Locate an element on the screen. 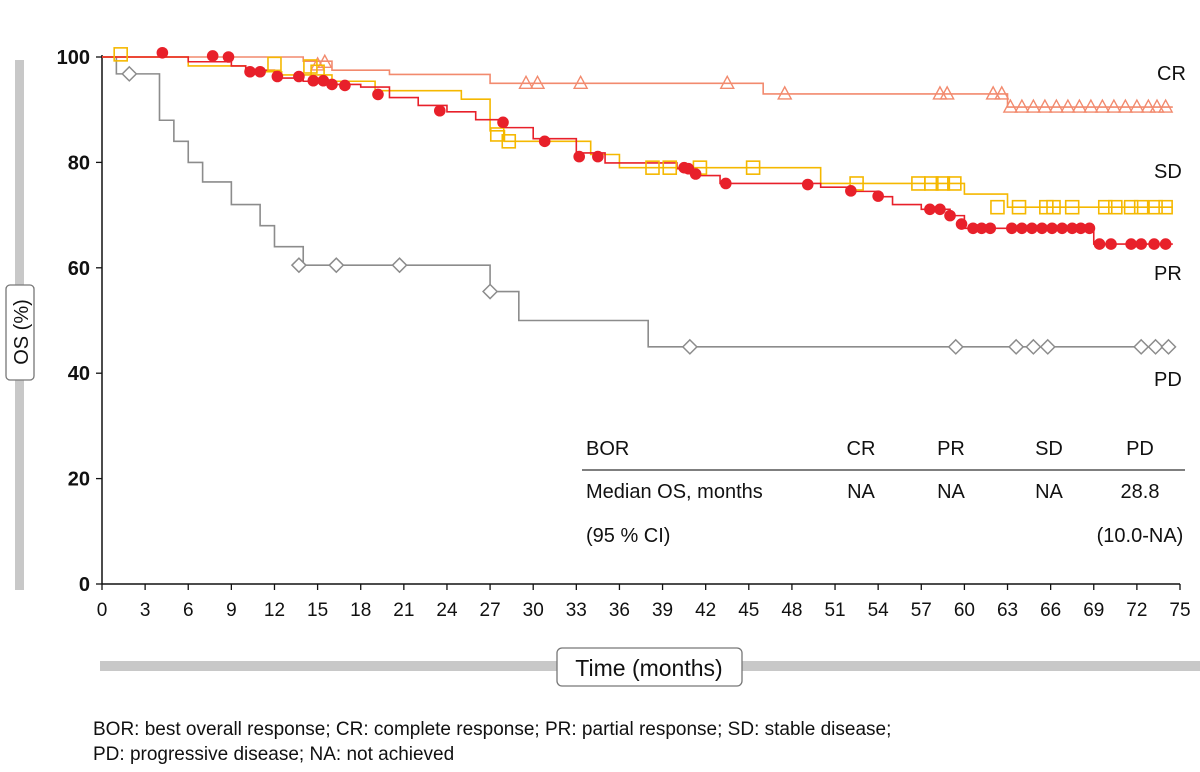 This screenshot has height=772, width=1200. x-tick-label: 21 is located at coordinates (403, 610).